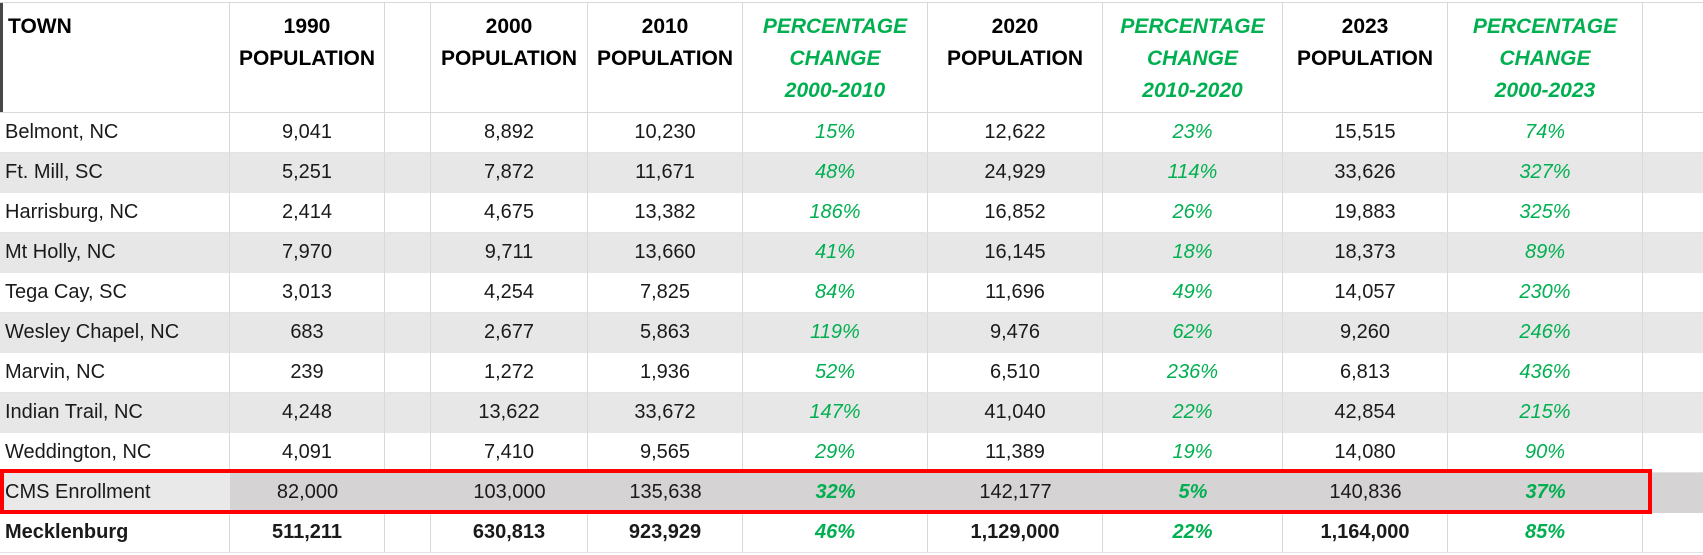  Describe the element at coordinates (509, 493) in the screenshot. I see `population-2000-cell: 103,000` at that location.